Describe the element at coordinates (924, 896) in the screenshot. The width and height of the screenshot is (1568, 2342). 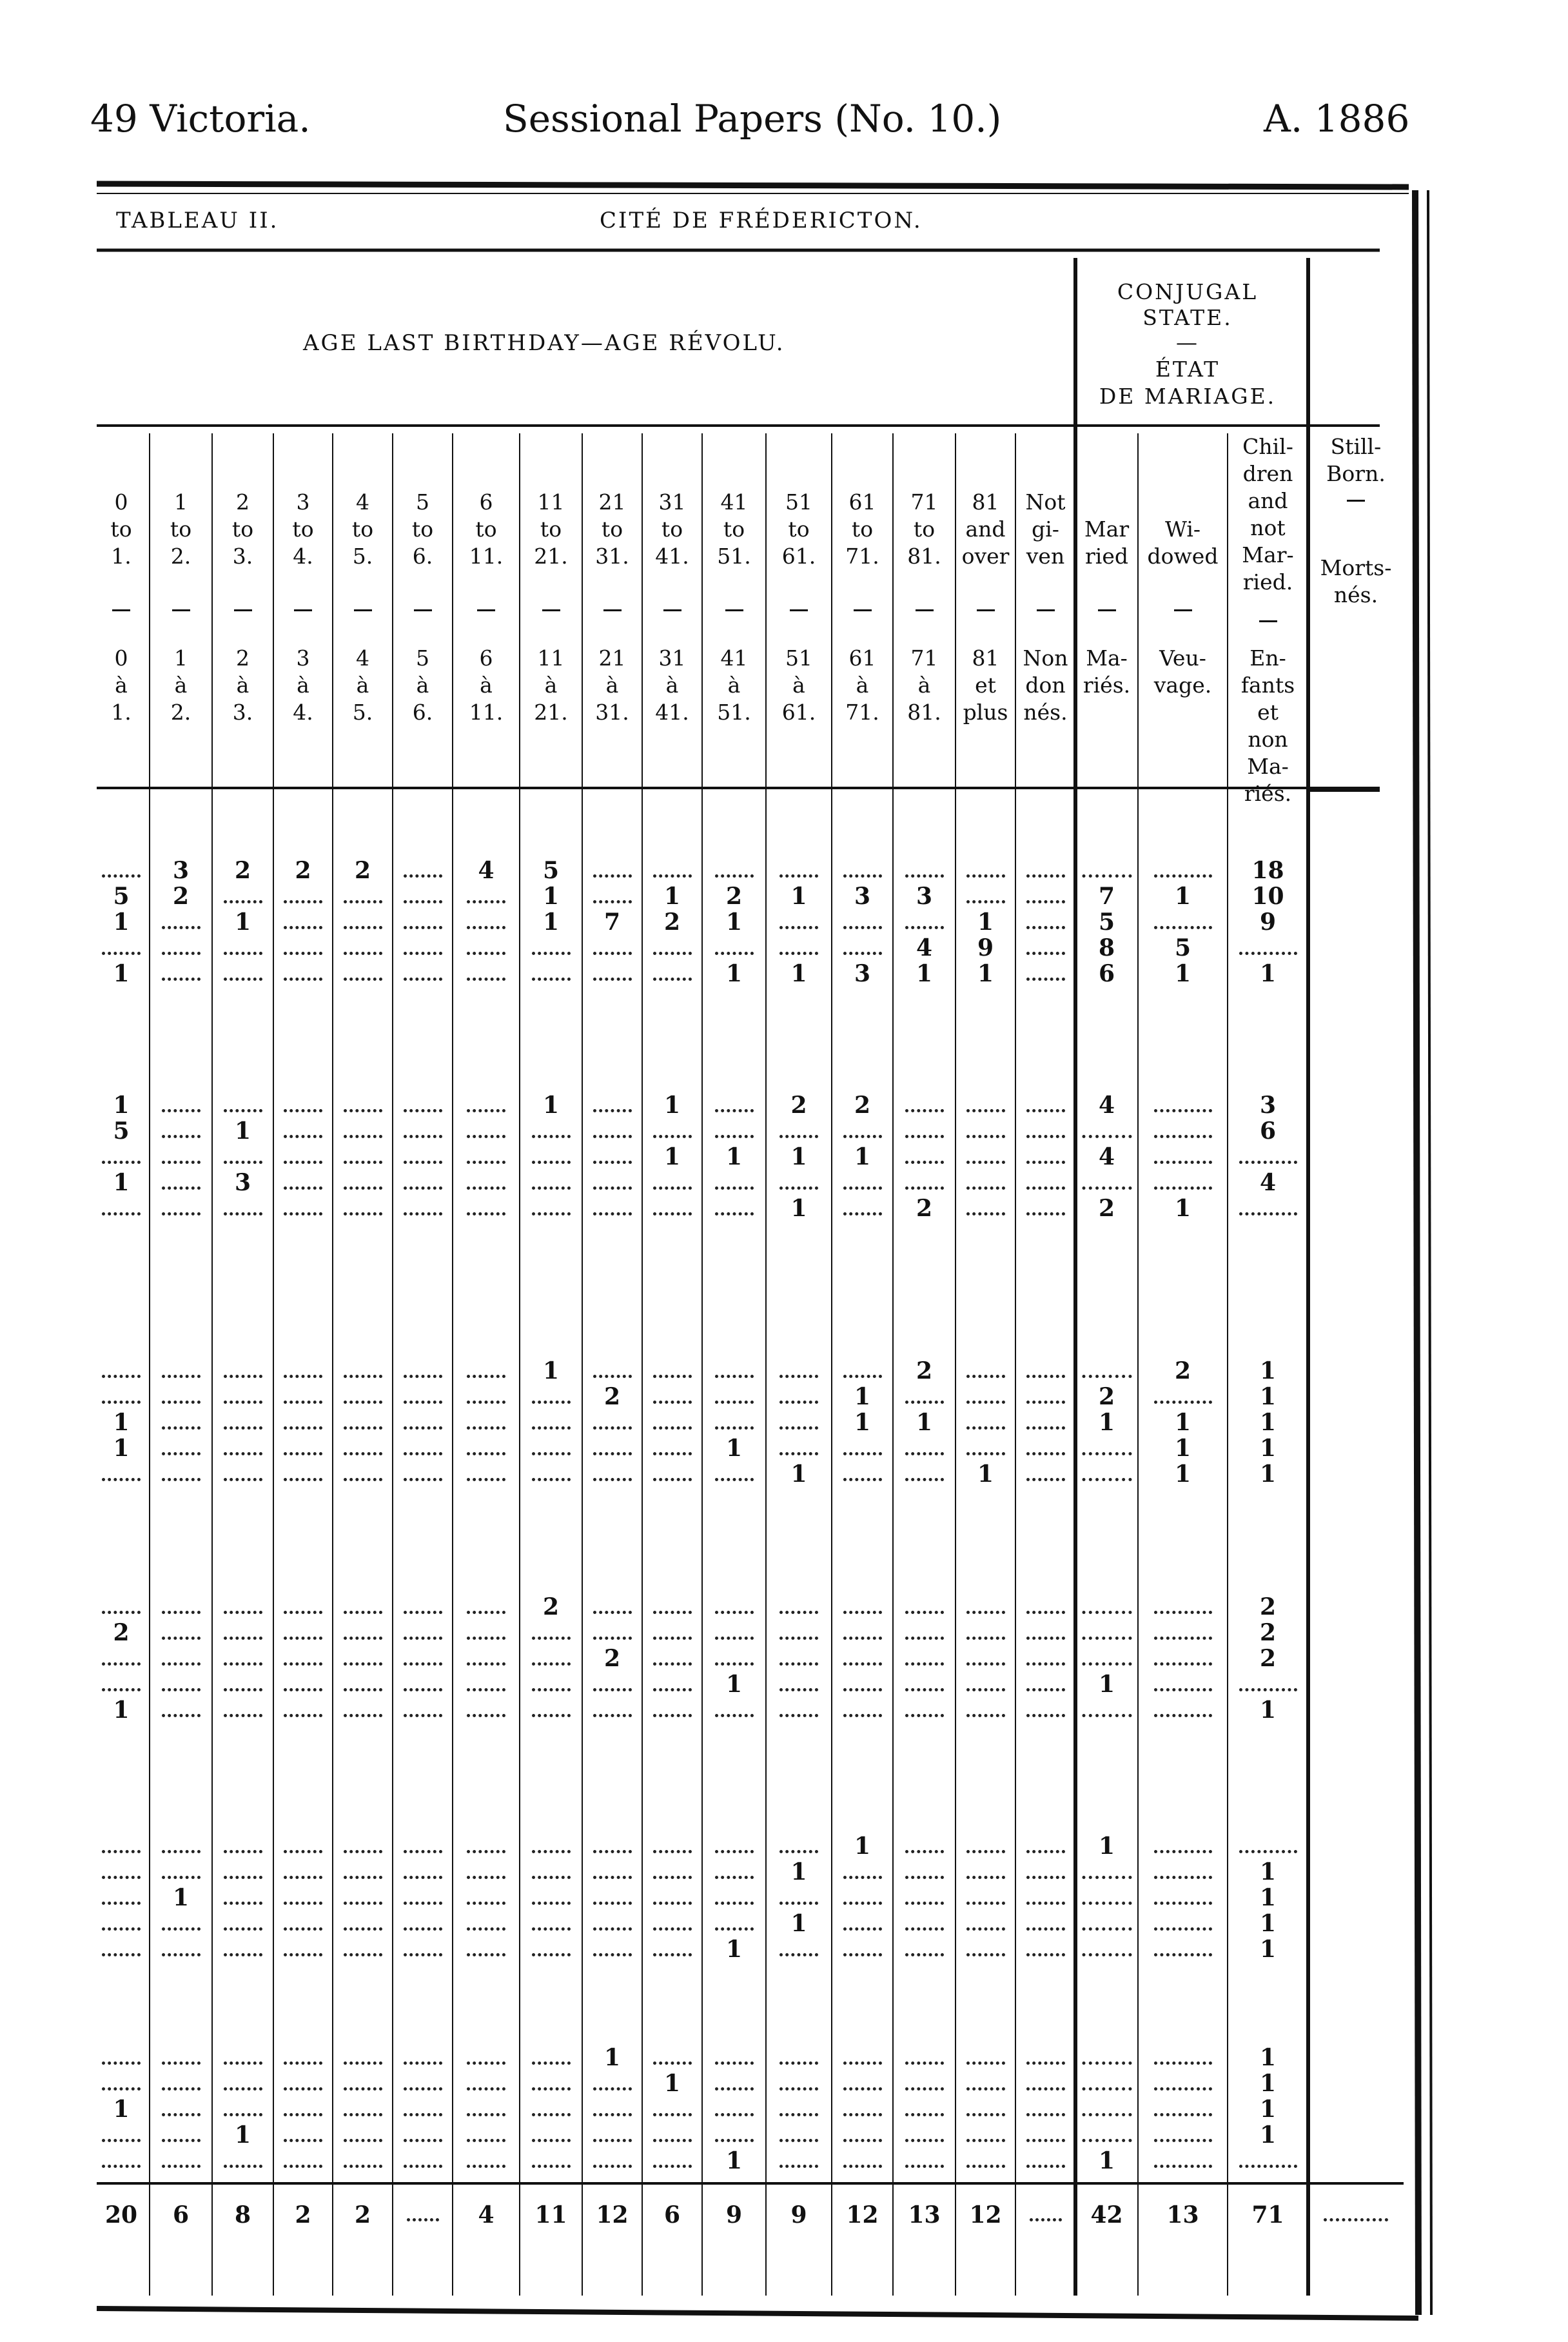
I see `table-cell: 3` at that location.